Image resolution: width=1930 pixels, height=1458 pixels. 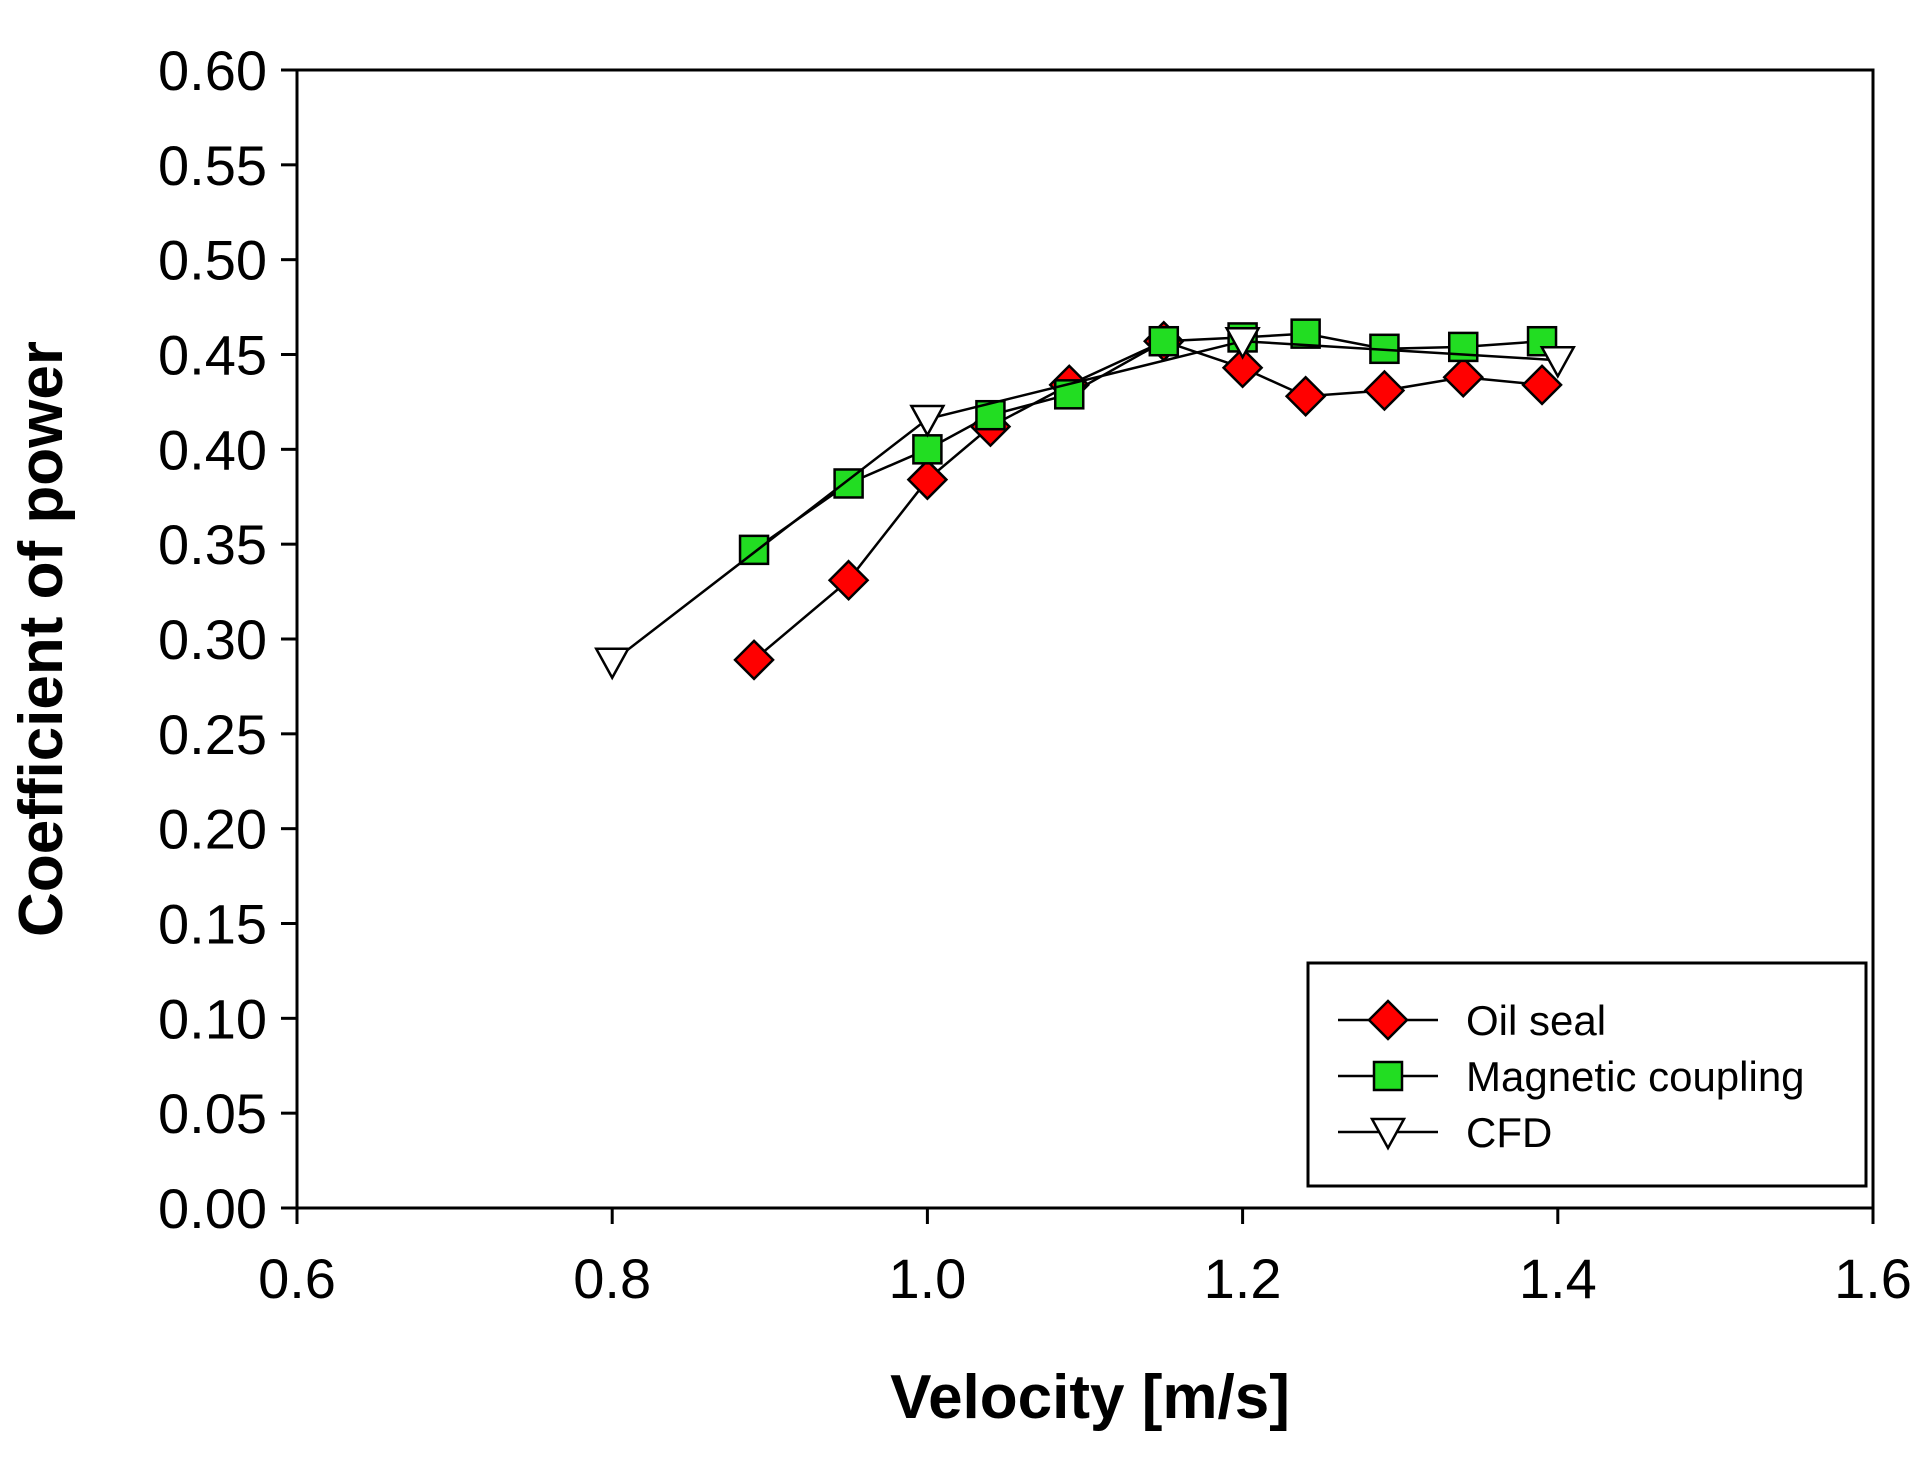 I want to click on x-tick-label: 1.0, so click(x=927, y=1278).